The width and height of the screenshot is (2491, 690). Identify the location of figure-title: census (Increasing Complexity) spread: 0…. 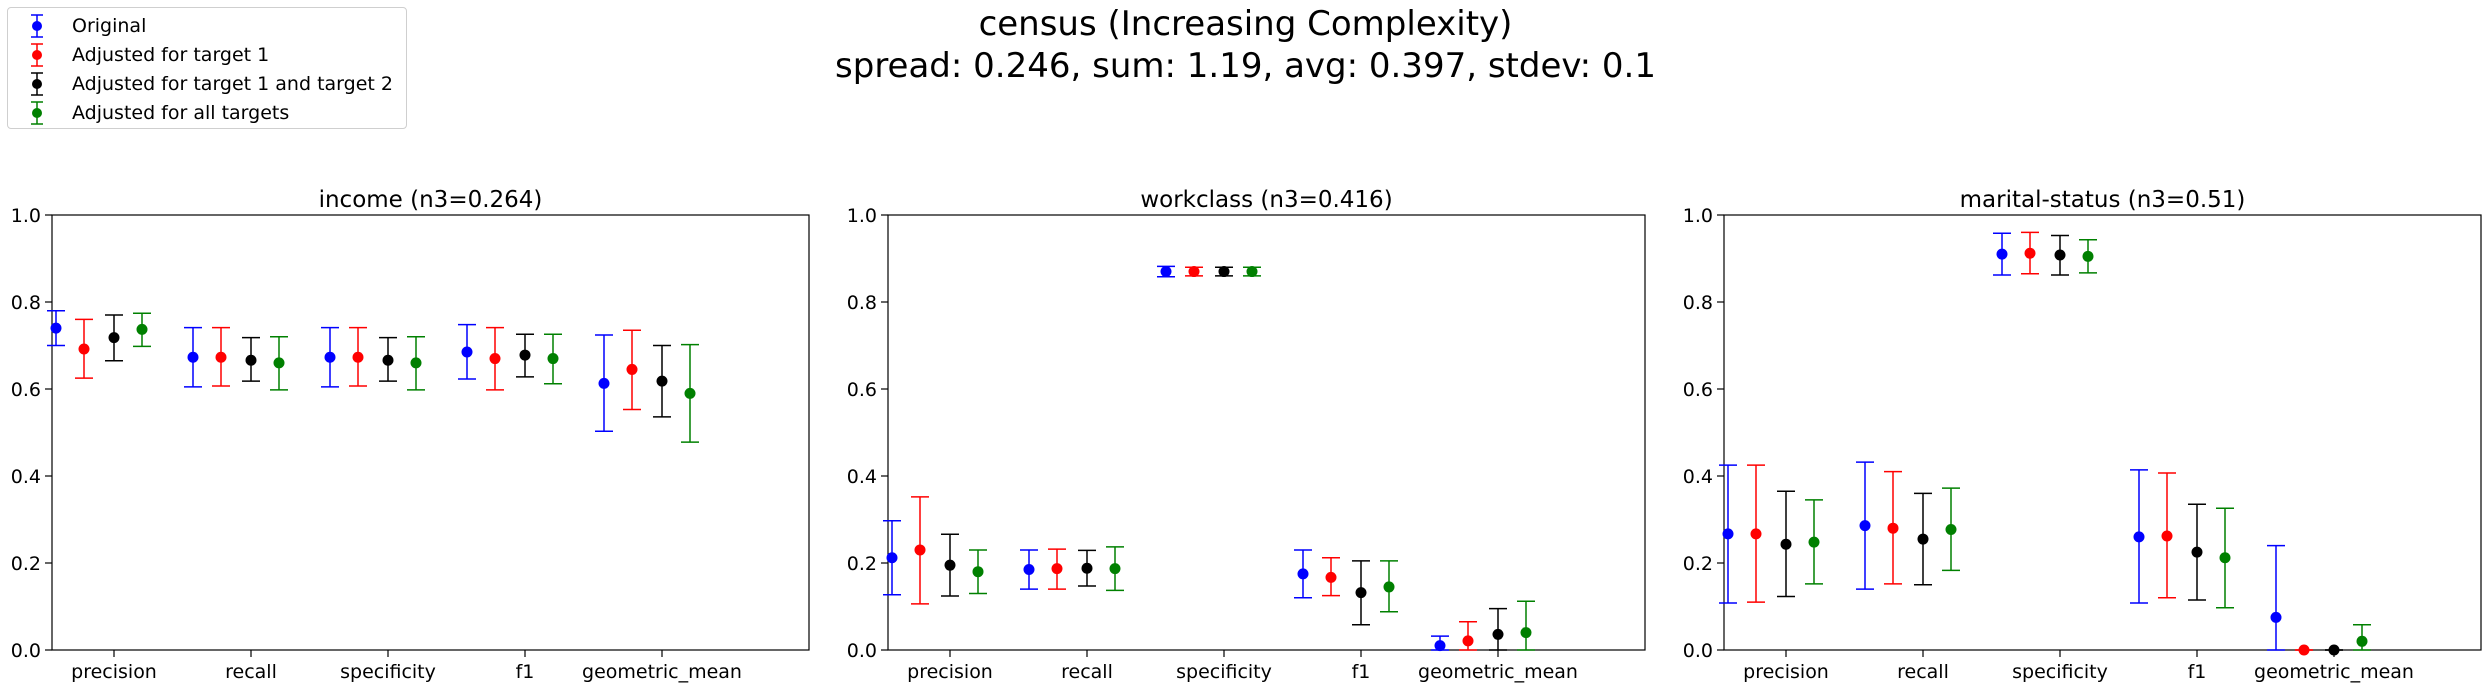
(1245, 45).